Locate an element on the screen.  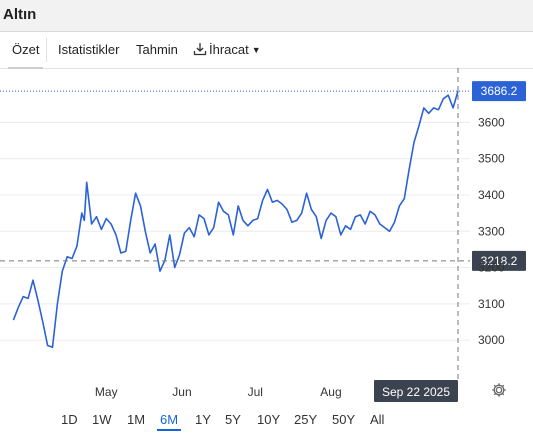
tab-ozet: Özet is located at coordinates (26, 50).